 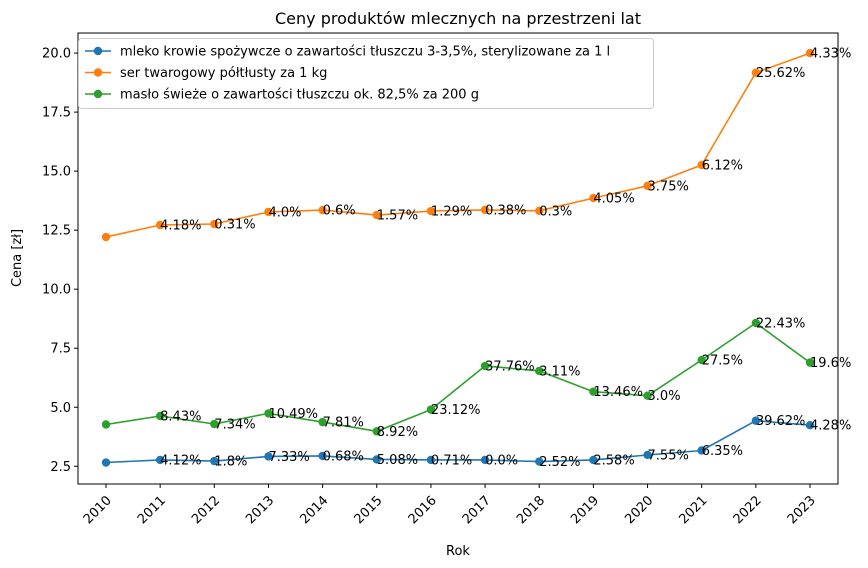 What do you see at coordinates (505, 210) in the screenshot?
I see `data-label: 0.38%` at bounding box center [505, 210].